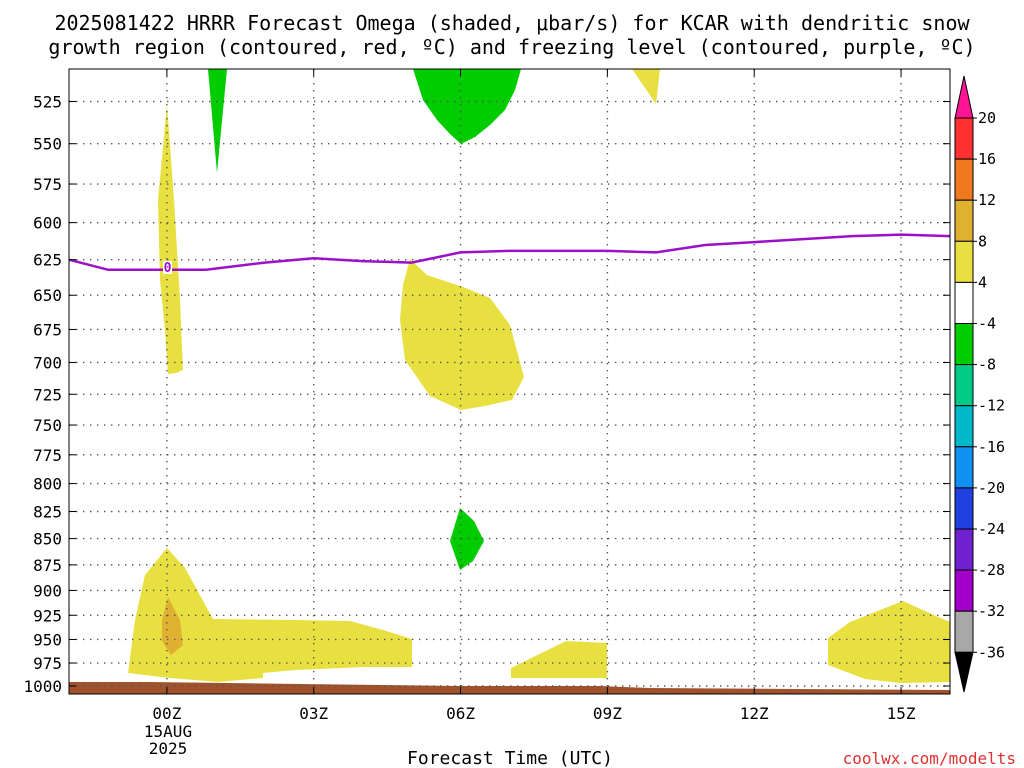 The width and height of the screenshot is (1024, 768). I want to click on colorbar-label: 4, so click(982, 282).